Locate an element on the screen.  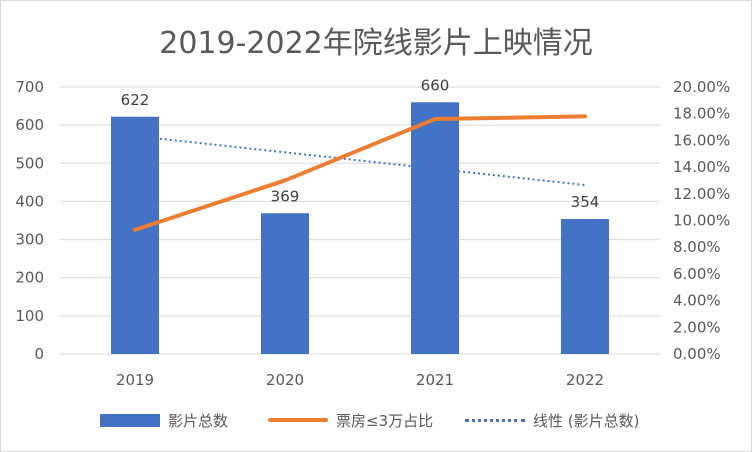
legend-swatch-trendline is located at coordinates (495, 420).